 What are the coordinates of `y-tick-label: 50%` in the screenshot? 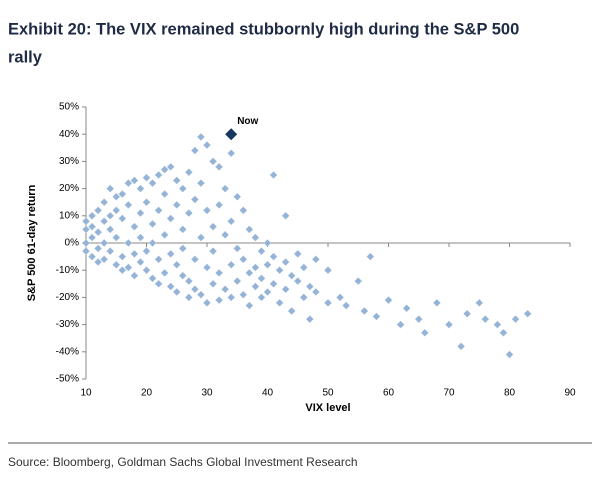 It's located at (69, 107).